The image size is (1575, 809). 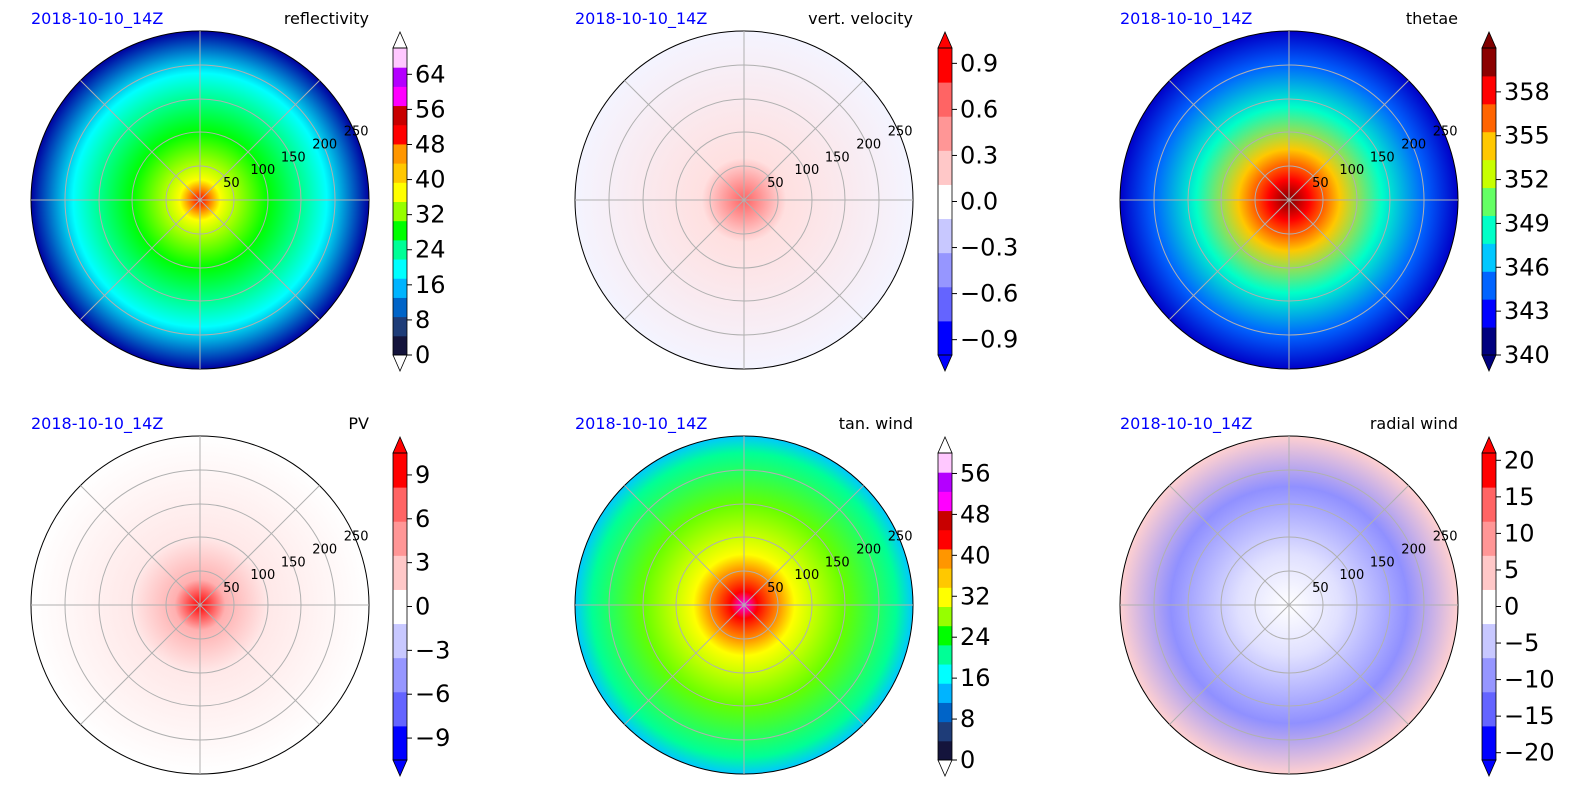 I want to click on colorbar-tick-label: 355, so click(x=1527, y=136).